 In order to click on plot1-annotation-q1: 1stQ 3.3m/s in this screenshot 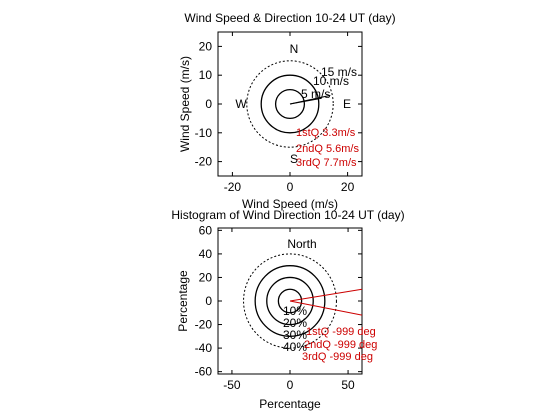, I will do `click(326, 133)`.